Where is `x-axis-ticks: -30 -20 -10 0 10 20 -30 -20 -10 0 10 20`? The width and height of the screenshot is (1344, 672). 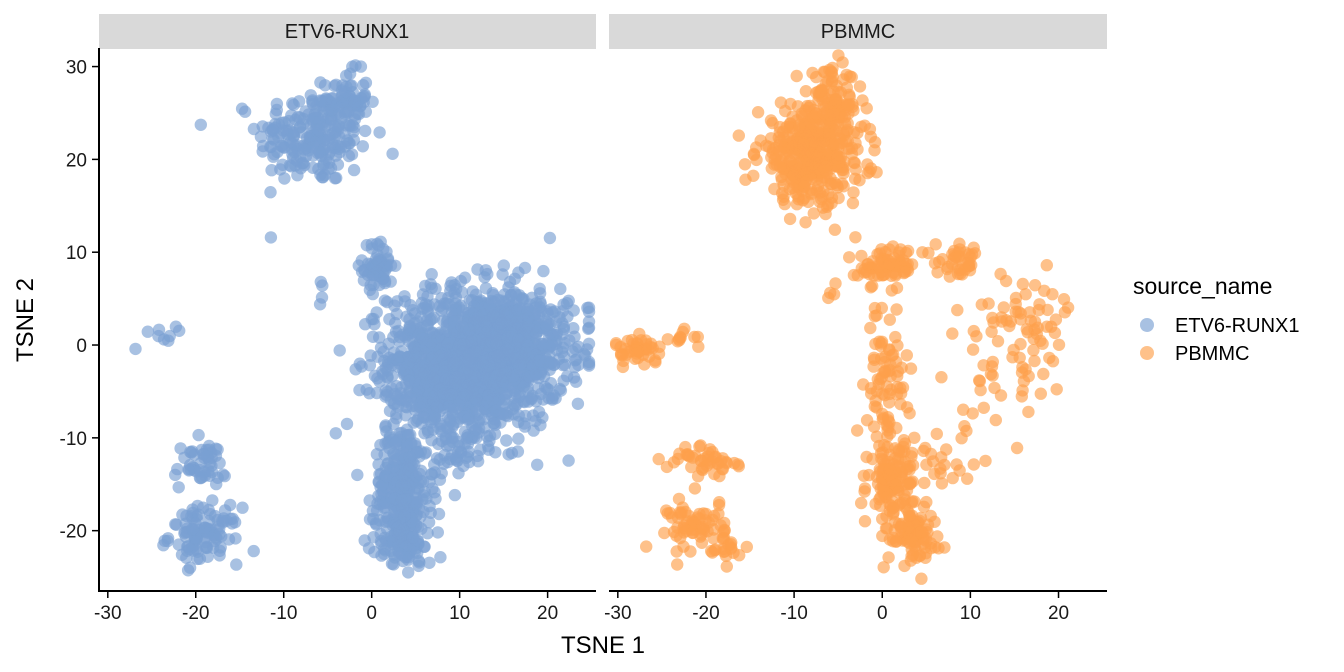
x-axis-ticks: -30 -20 -10 0 10 20 -30 -20 -10 0 10 20 is located at coordinates (581, 607).